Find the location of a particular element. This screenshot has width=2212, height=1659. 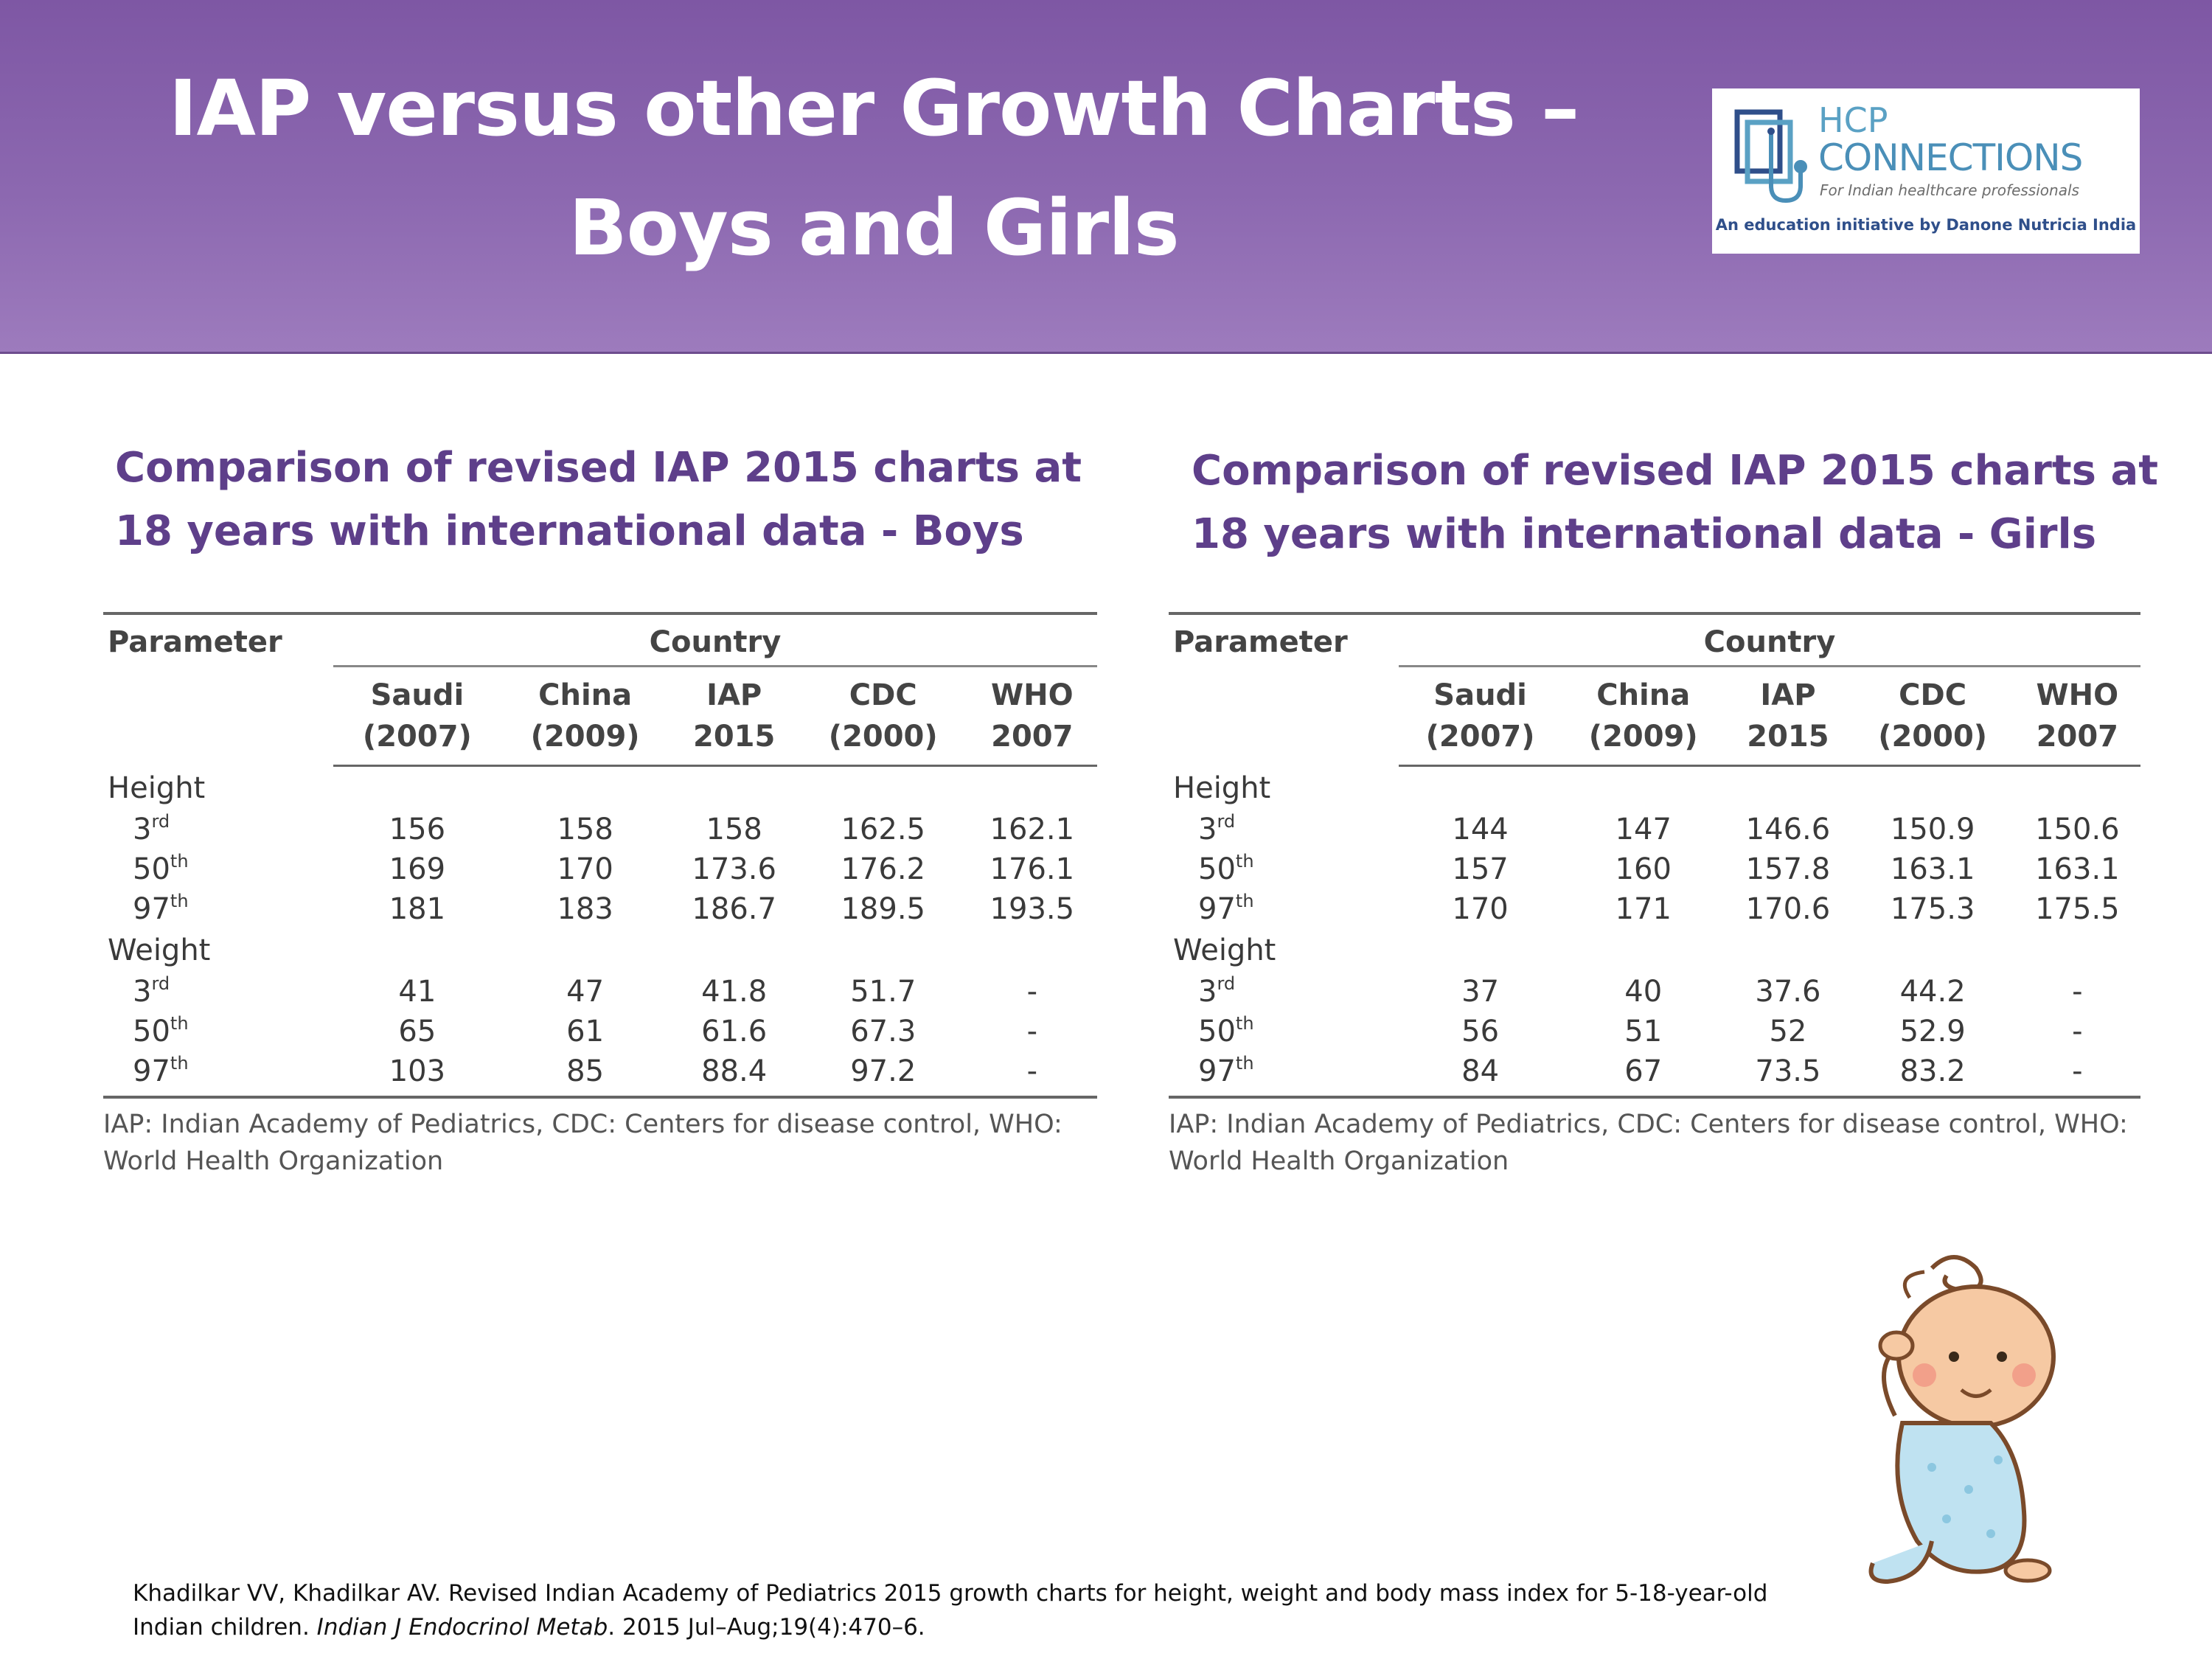

logo-brand-connections: CONNECTIONS is located at coordinates (1950, 157).